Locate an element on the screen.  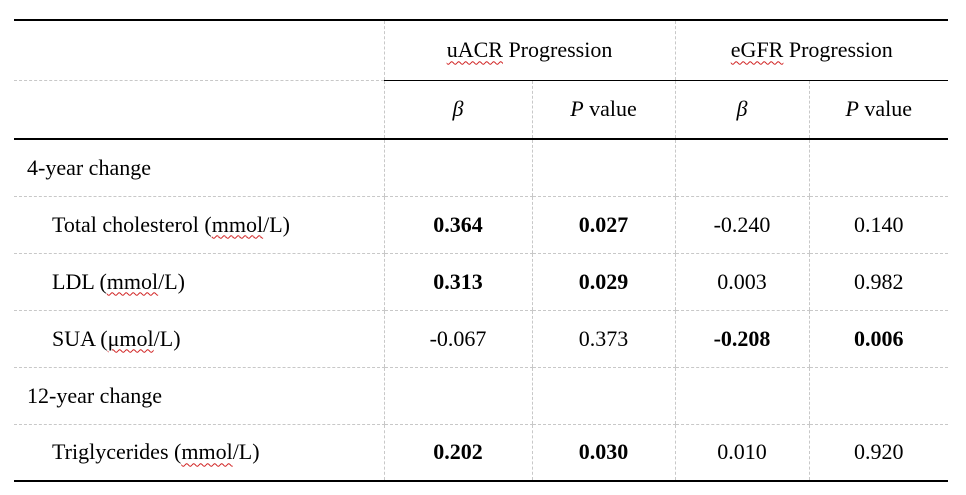
egfr-rest: Progression is located at coordinates (838, 50).